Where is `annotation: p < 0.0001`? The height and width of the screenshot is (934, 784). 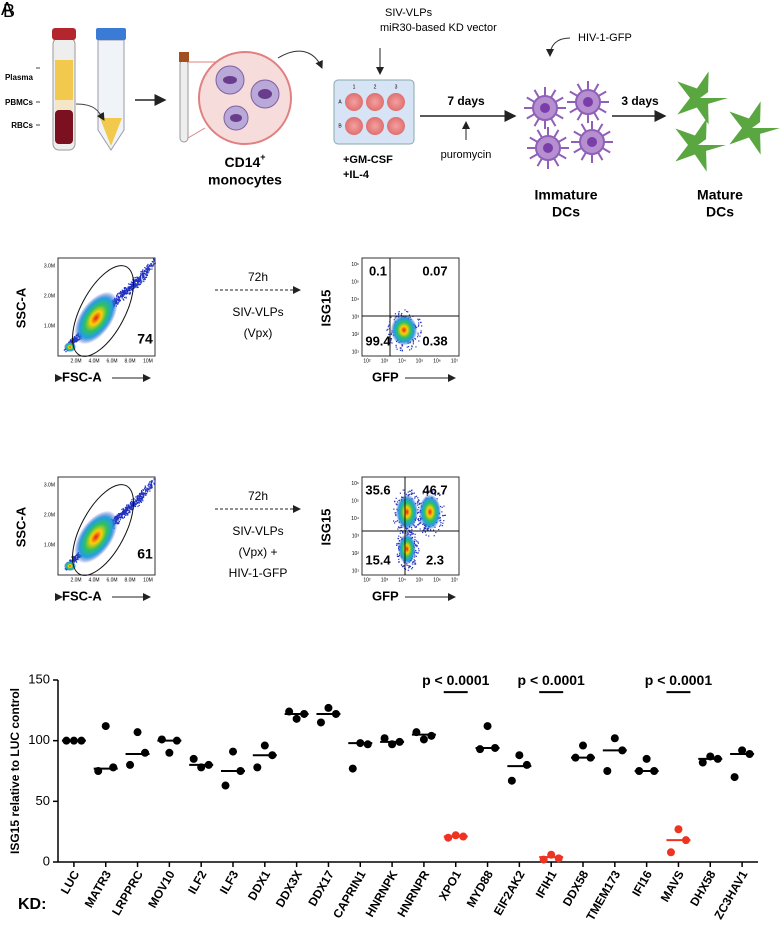 annotation: p < 0.0001 is located at coordinates (552, 680).